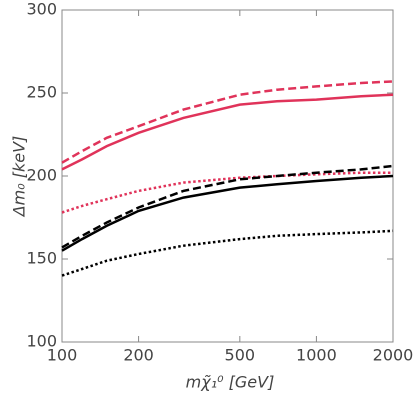 This screenshot has height=403, width=415. Describe the element at coordinates (41, 341) in the screenshot. I see `y-tick-label: 100` at that location.